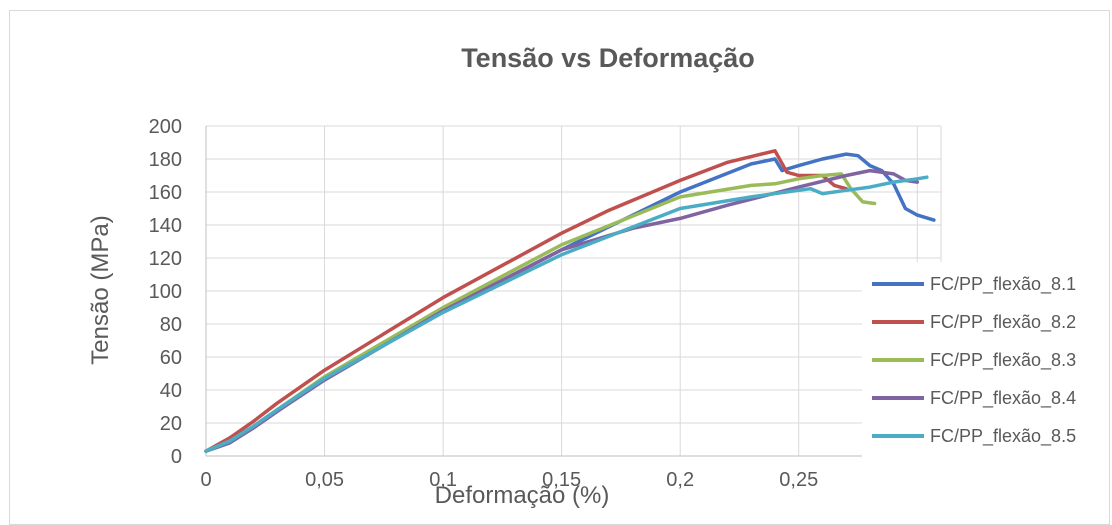  What do you see at coordinates (100, 289) in the screenshot?
I see `y-axis-label: Tensão (MPa)` at bounding box center [100, 289].